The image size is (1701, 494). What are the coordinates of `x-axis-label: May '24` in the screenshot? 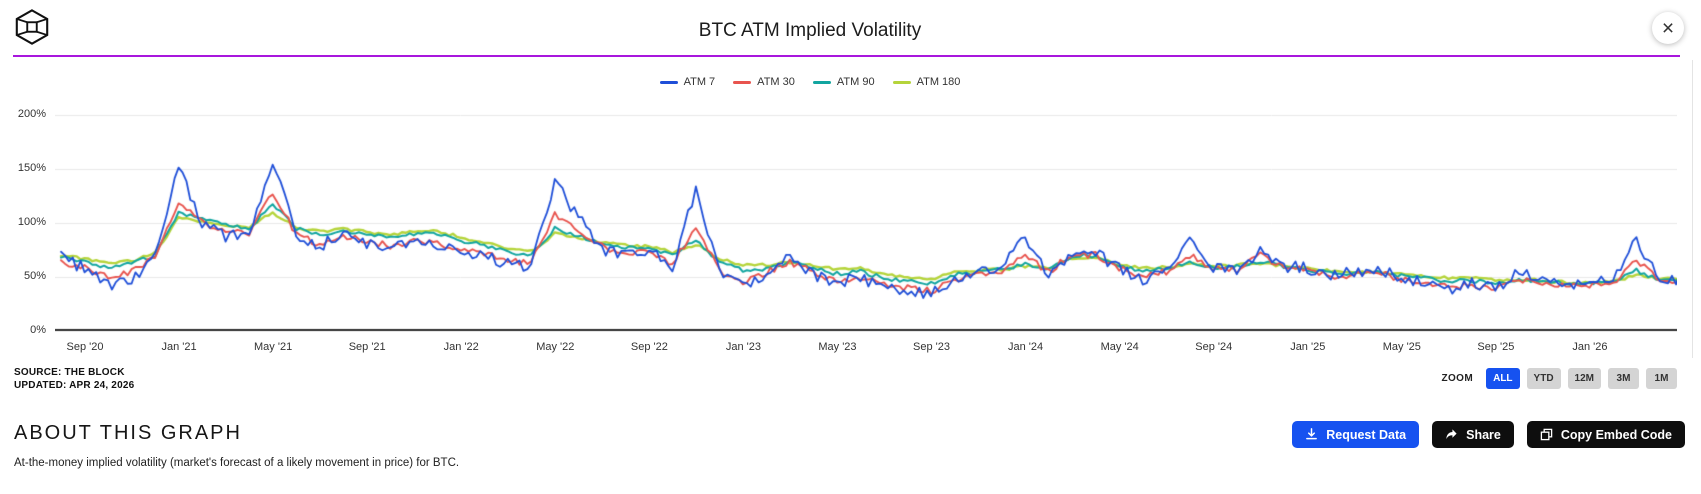 It's located at (1119, 347).